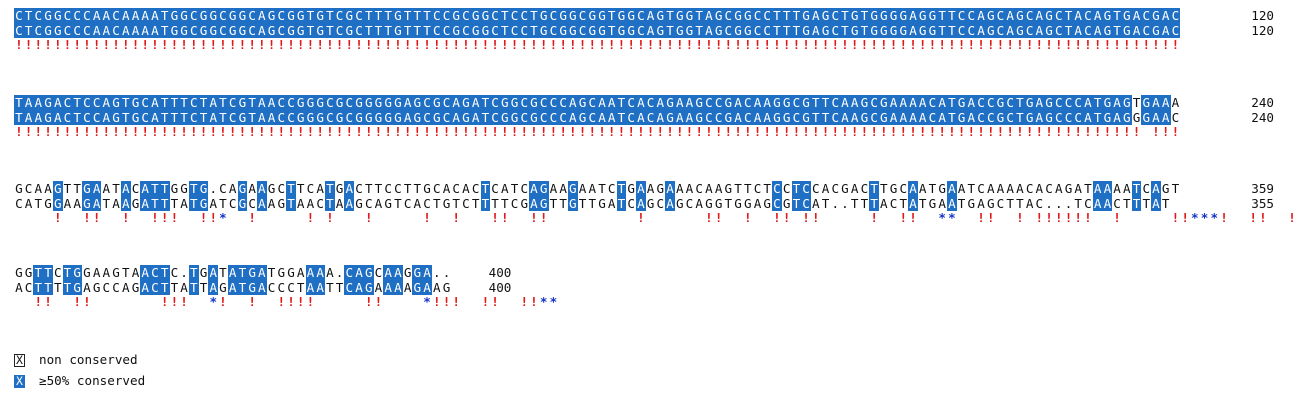 The height and width of the screenshot is (409, 1305). What do you see at coordinates (19, 360) in the screenshot?
I see `legend-key-non-conserved: X` at bounding box center [19, 360].